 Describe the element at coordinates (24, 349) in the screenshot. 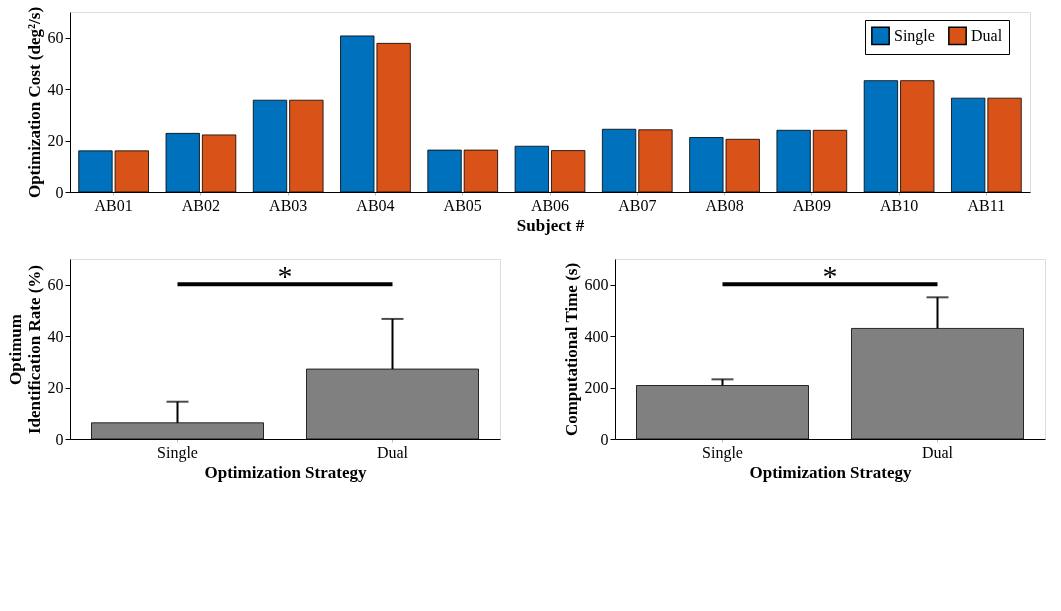

I see `y-axis-title: Optimum Identification Rate (%)` at that location.